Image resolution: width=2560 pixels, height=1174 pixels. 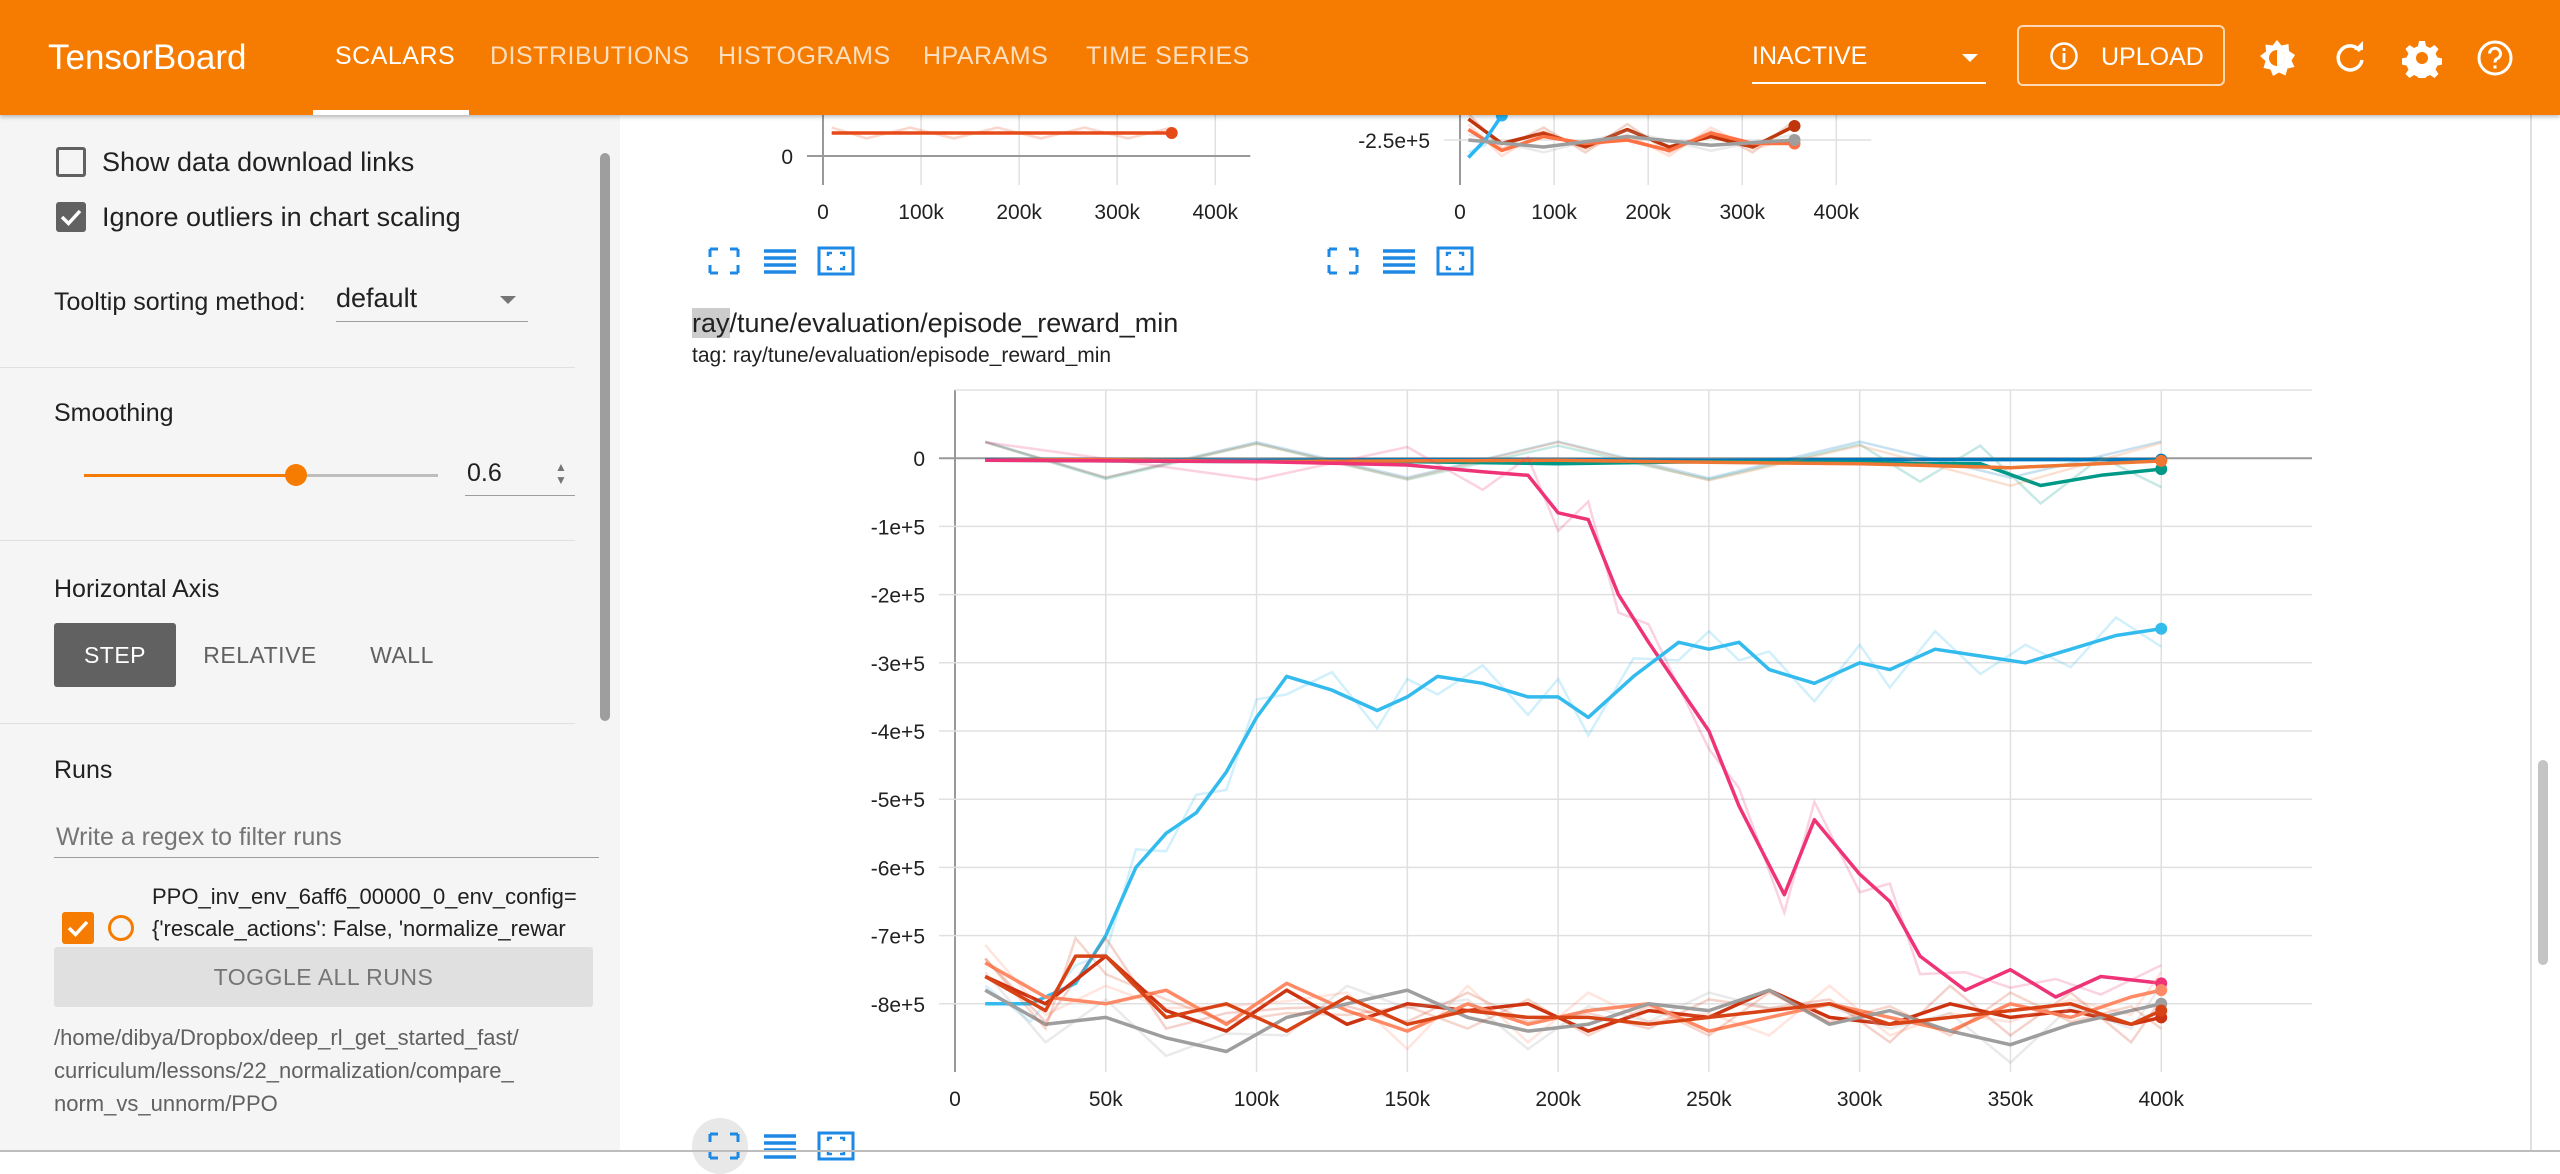 I want to click on runs-filter-field, so click(x=328, y=837).